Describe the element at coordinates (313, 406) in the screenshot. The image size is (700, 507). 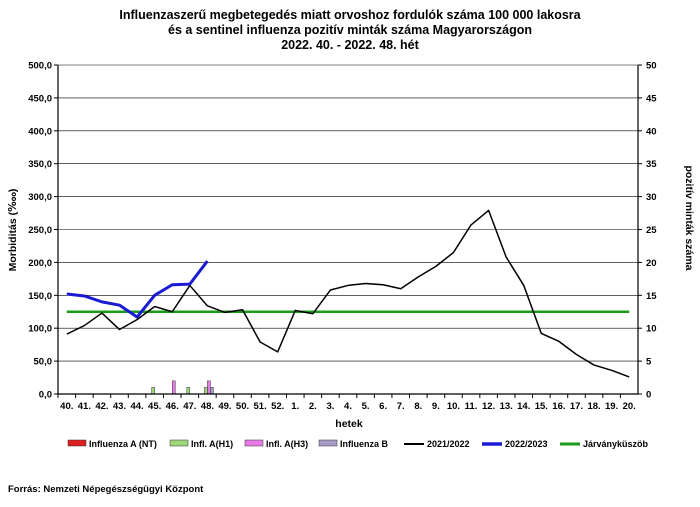
I see `x-tick-label: 2.` at that location.